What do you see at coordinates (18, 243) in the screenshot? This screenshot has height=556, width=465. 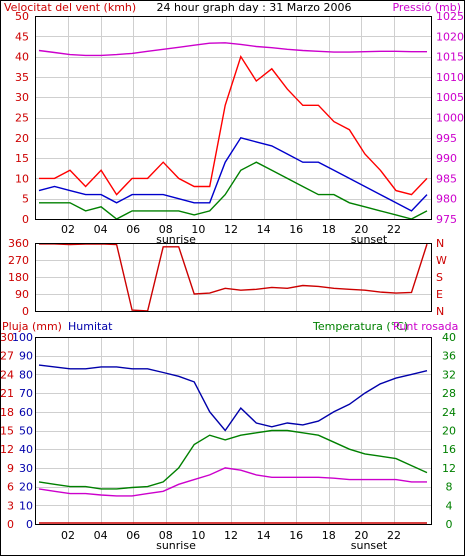 I see `y-tick-label-left: 360` at bounding box center [18, 243].